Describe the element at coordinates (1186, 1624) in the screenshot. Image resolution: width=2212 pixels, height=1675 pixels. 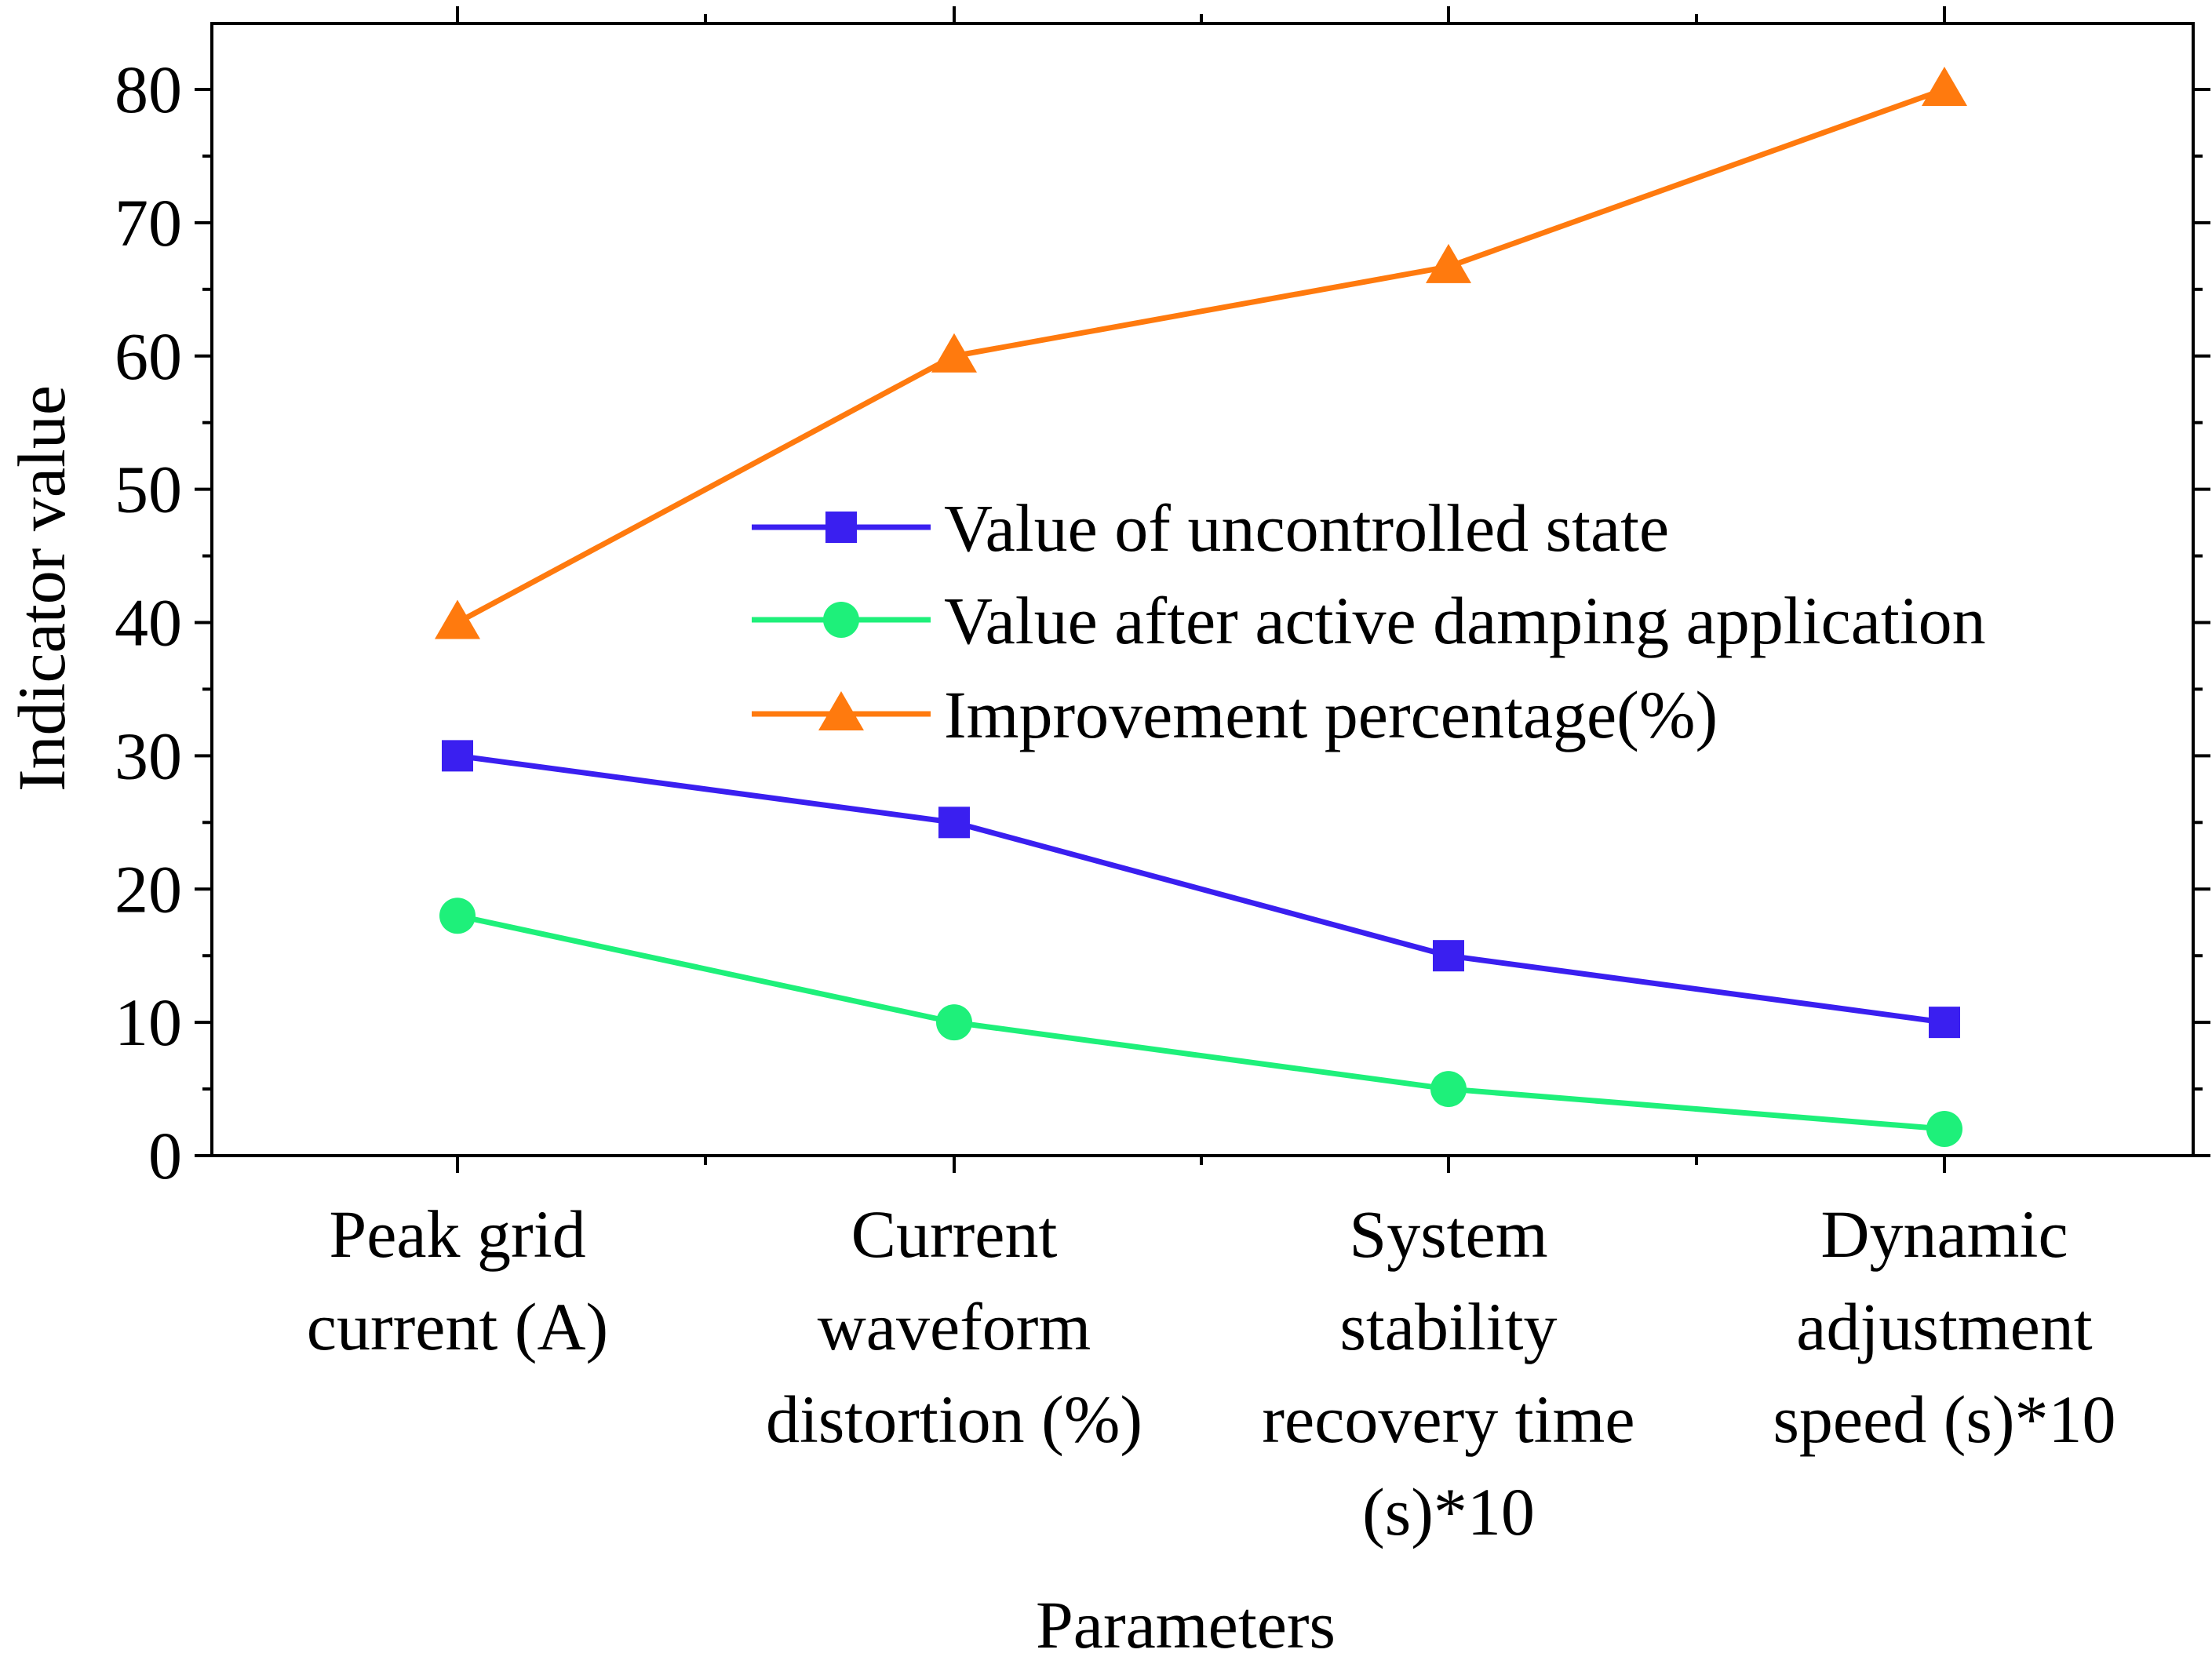
I see `x-axis-title: Parameters` at that location.